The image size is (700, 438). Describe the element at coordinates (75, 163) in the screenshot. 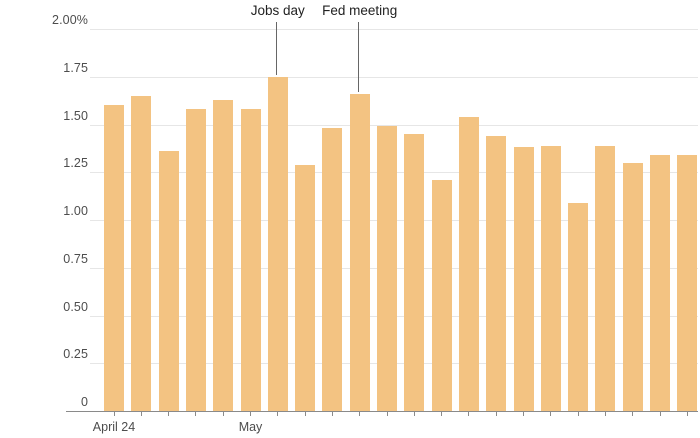

I see `y-axis-label: 1.25` at that location.